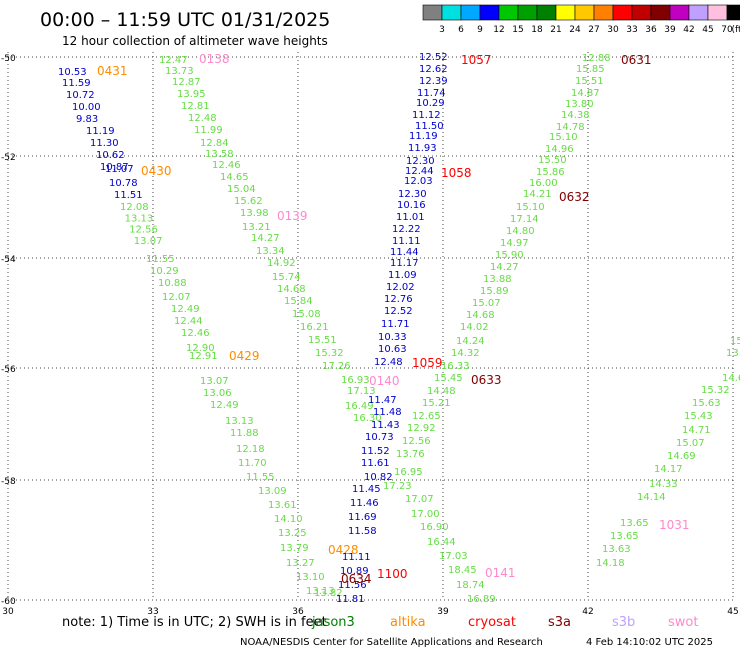 The image size is (740, 654). I want to click on wave-height-value: 10.78, so click(123, 183).